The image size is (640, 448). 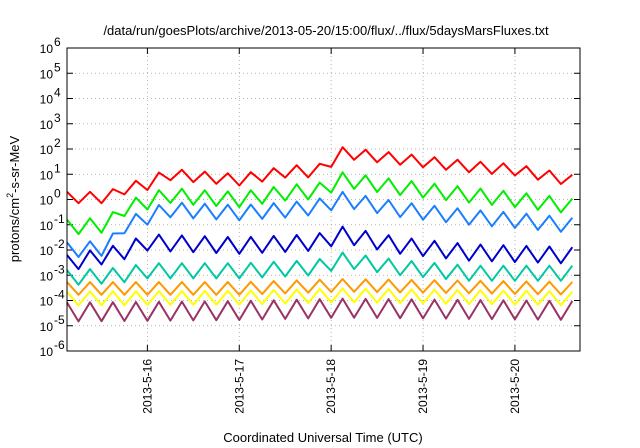 What do you see at coordinates (322, 437) in the screenshot?
I see `x-axis-label: Coordinated Universal Time (UTC)` at bounding box center [322, 437].